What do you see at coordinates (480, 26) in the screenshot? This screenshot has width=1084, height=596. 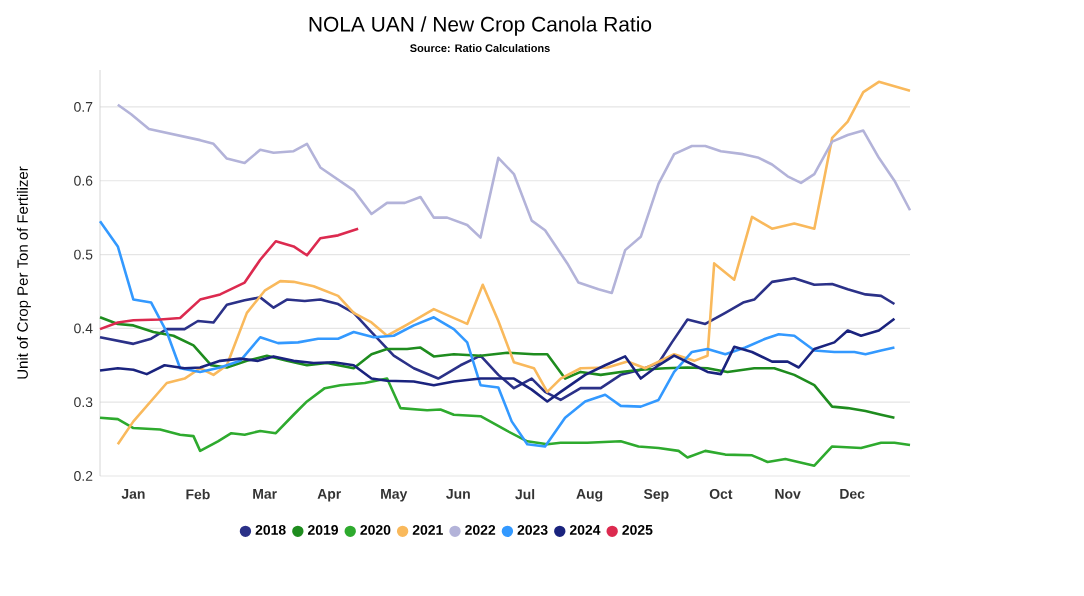 I see `chart-title: NOLA UAN / New Crop Canola Ratio` at bounding box center [480, 26].